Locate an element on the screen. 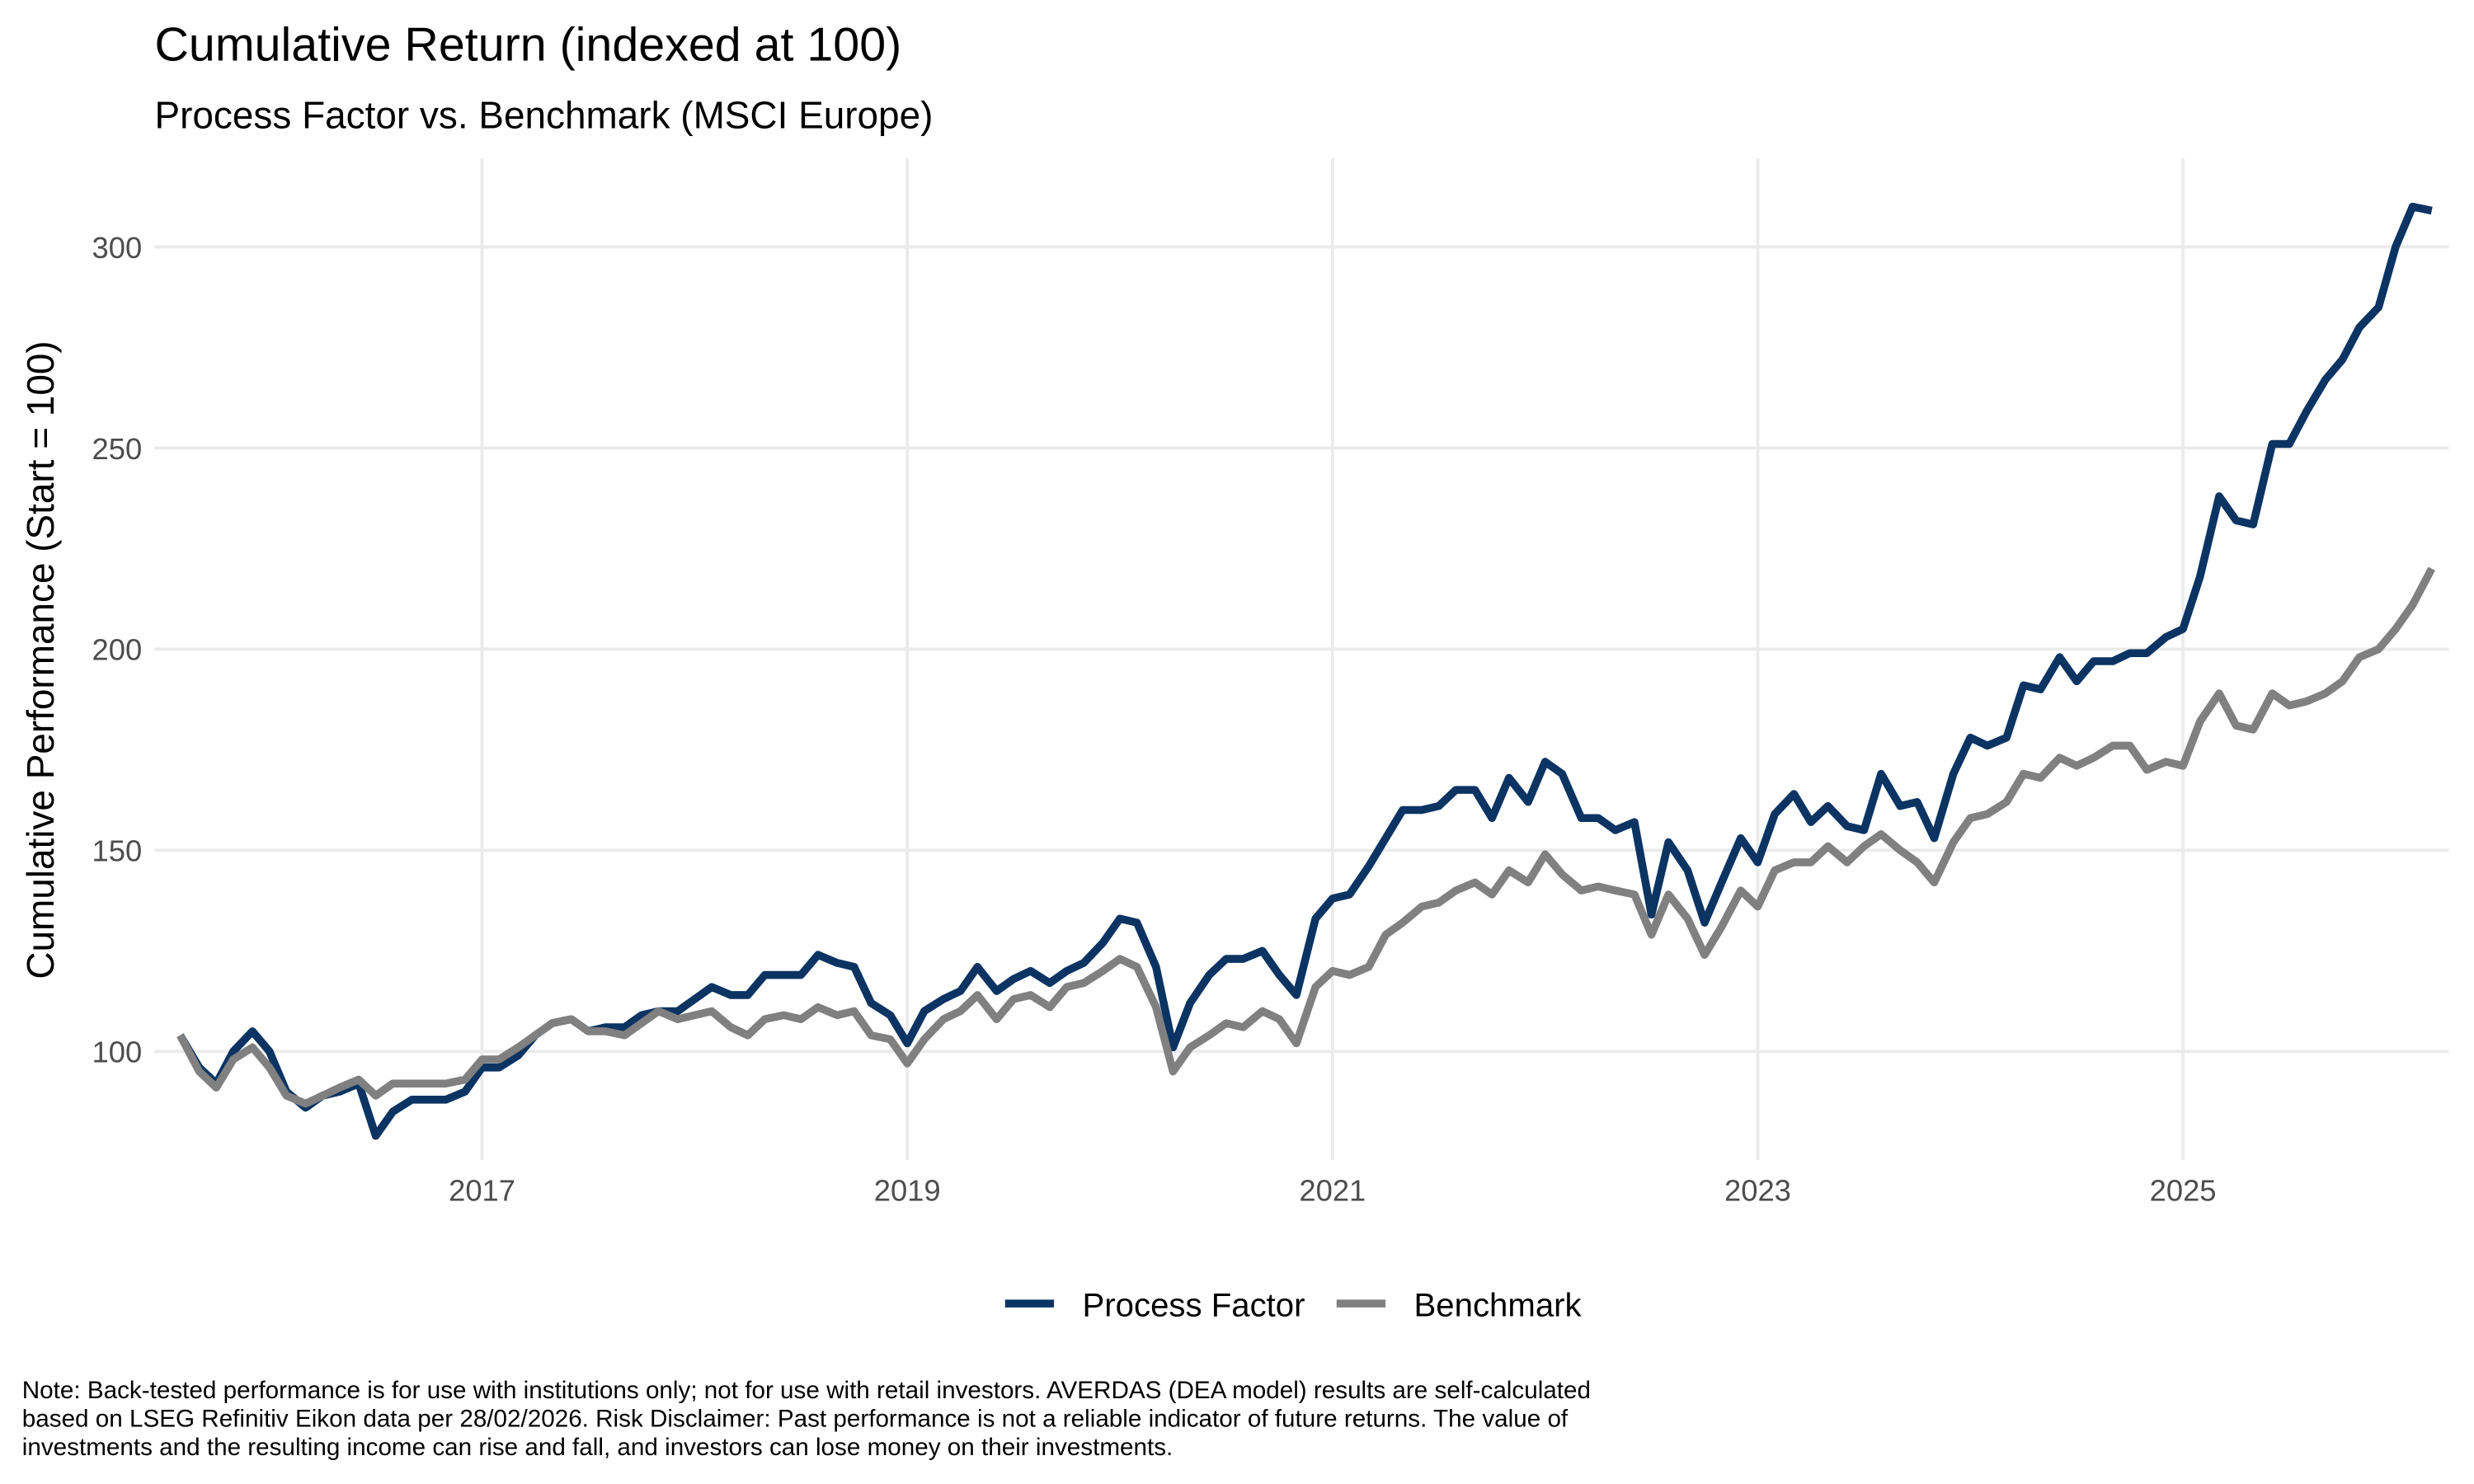  legend: Process Factor Benchmark is located at coordinates (1293, 1304).